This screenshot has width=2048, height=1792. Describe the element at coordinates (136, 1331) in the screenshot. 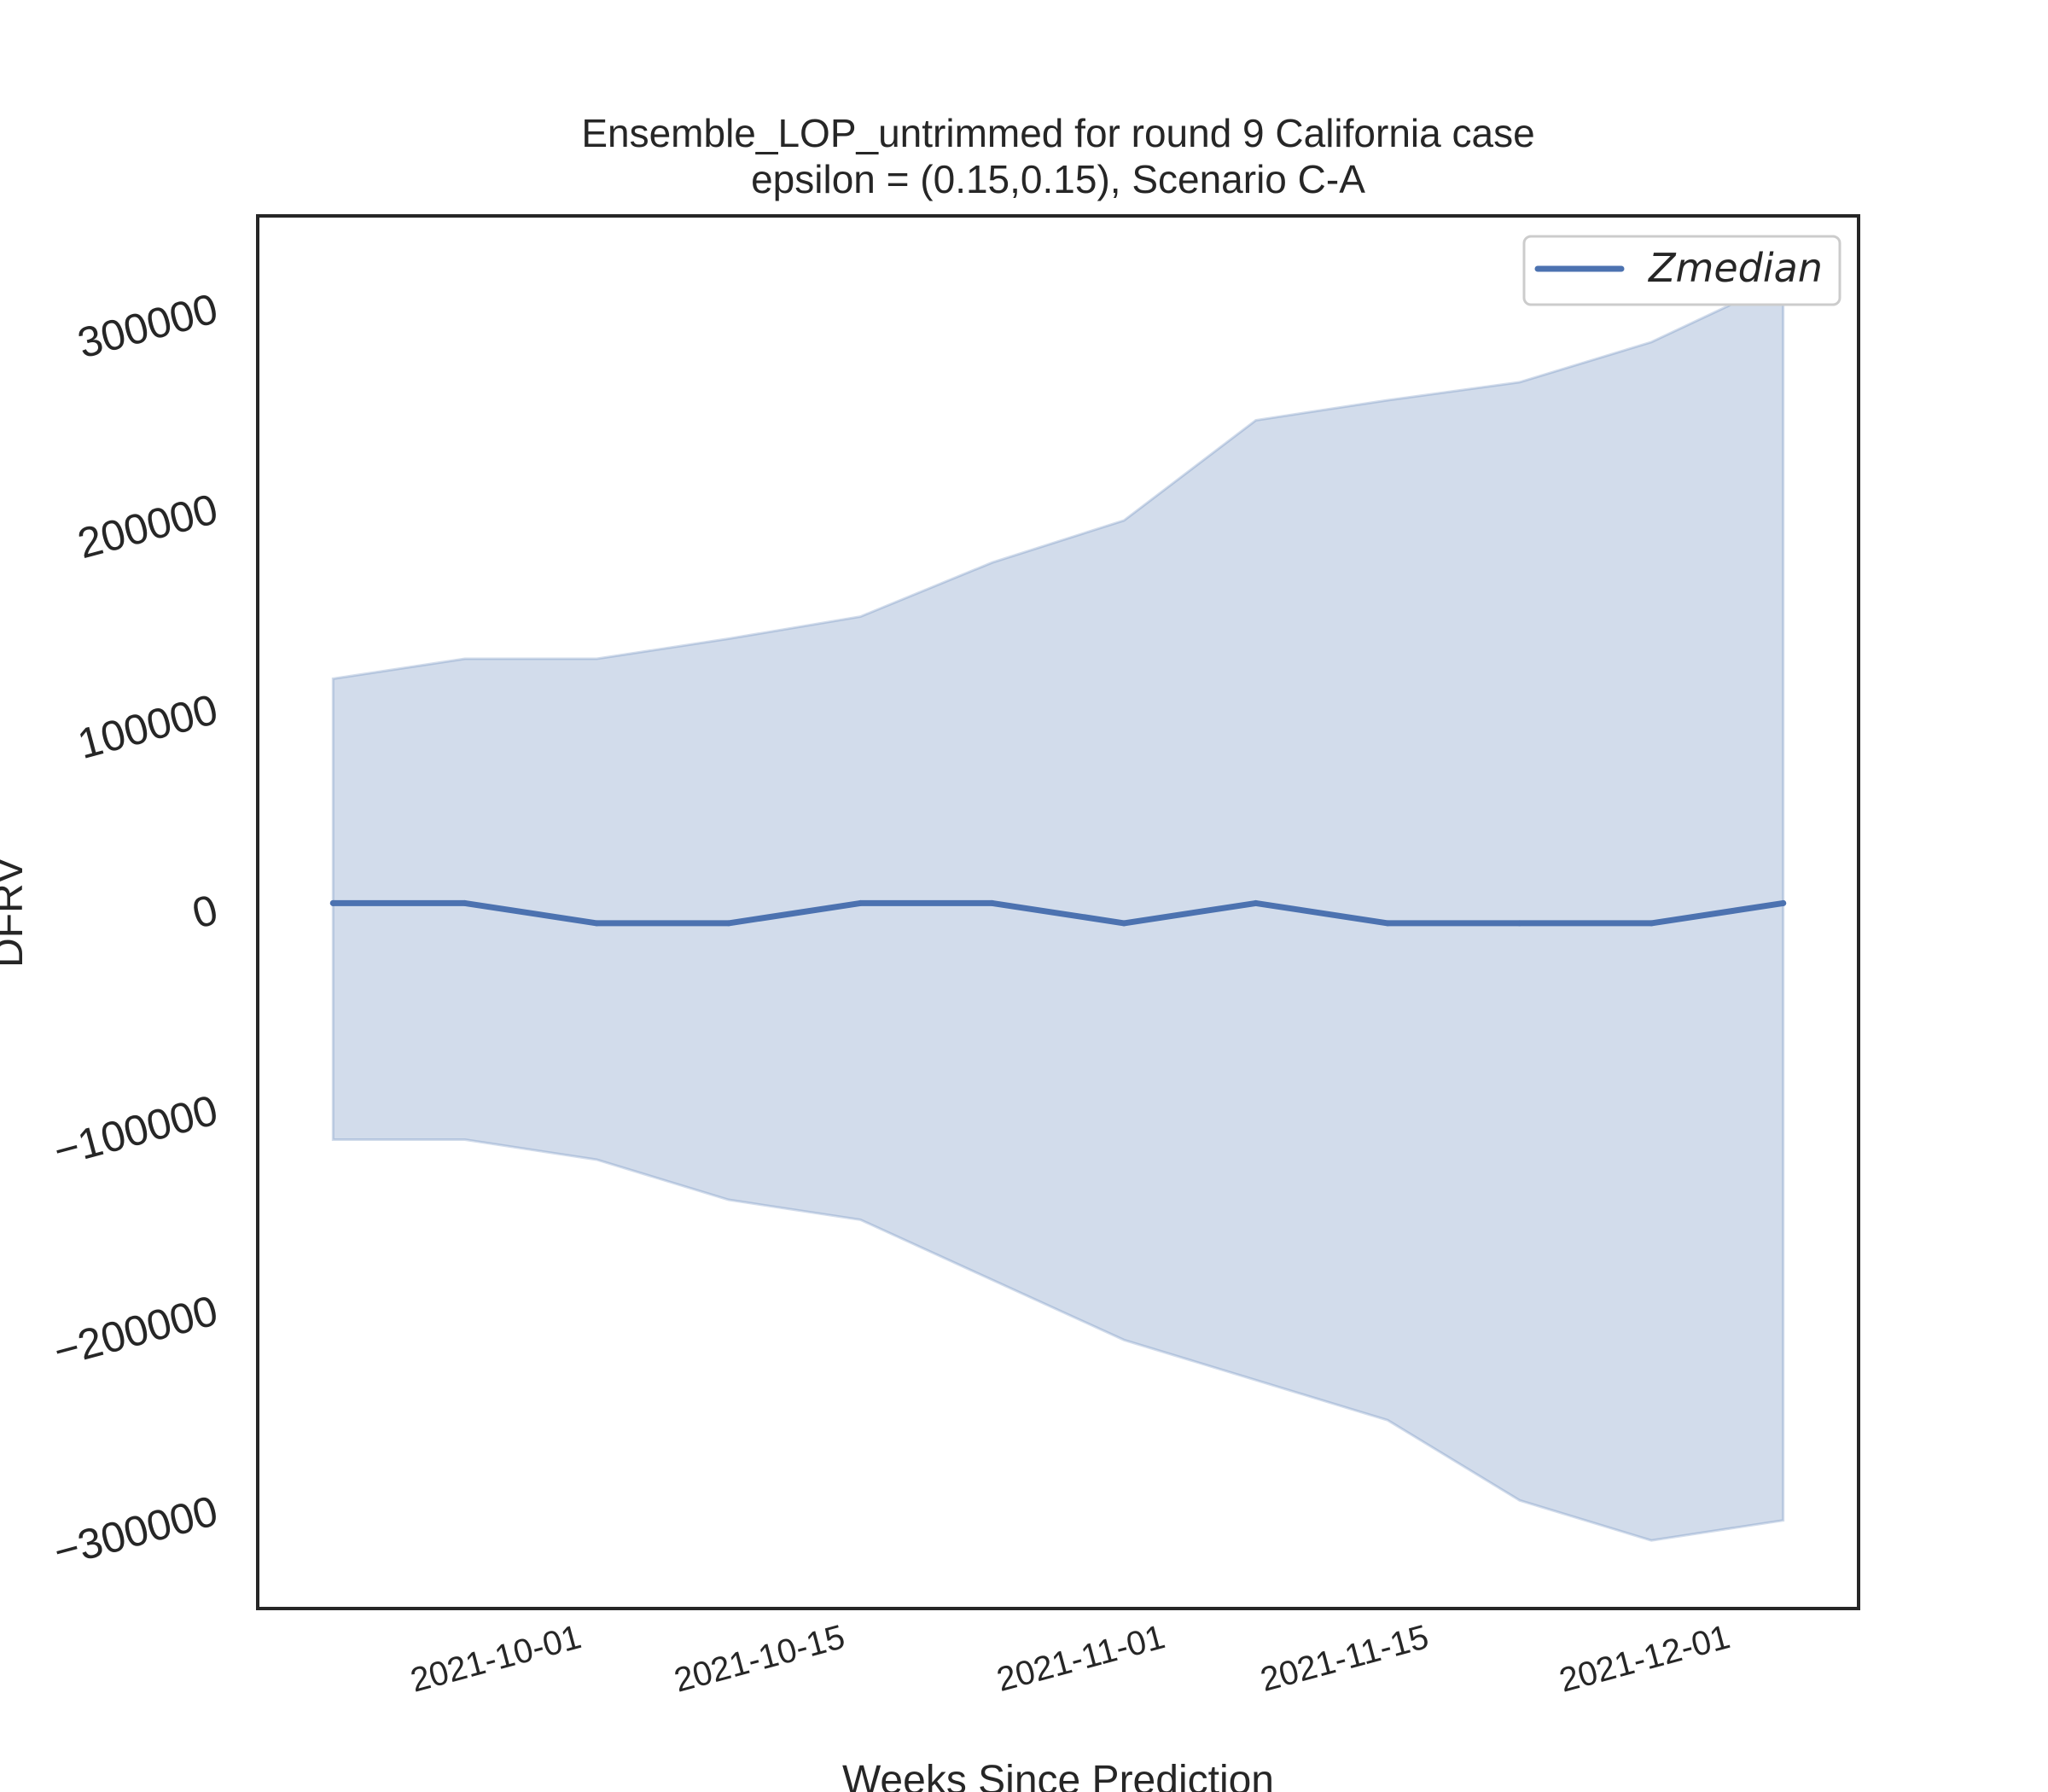

I see `y-tick-label: −200000` at that location.